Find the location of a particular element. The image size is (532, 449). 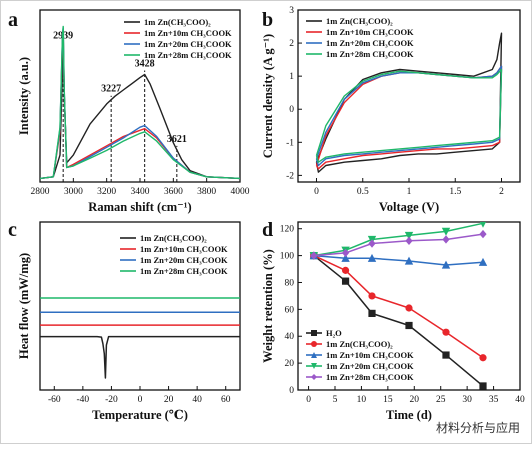

y-tick-label: 100 is located at coordinates (287, 257).